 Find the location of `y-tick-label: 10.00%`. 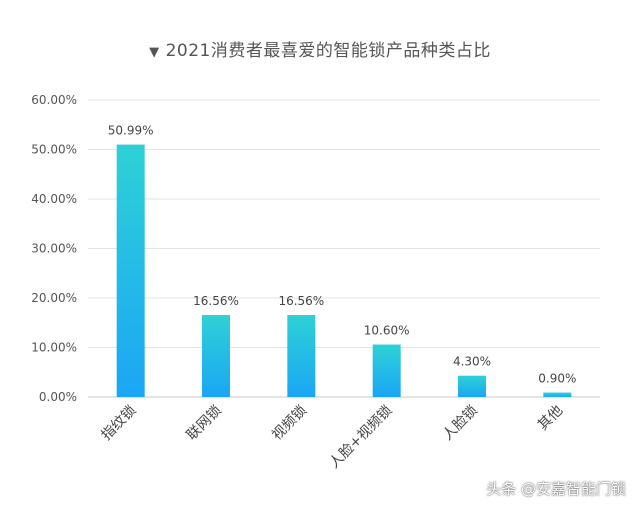

y-tick-label: 10.00% is located at coordinates (54, 348).